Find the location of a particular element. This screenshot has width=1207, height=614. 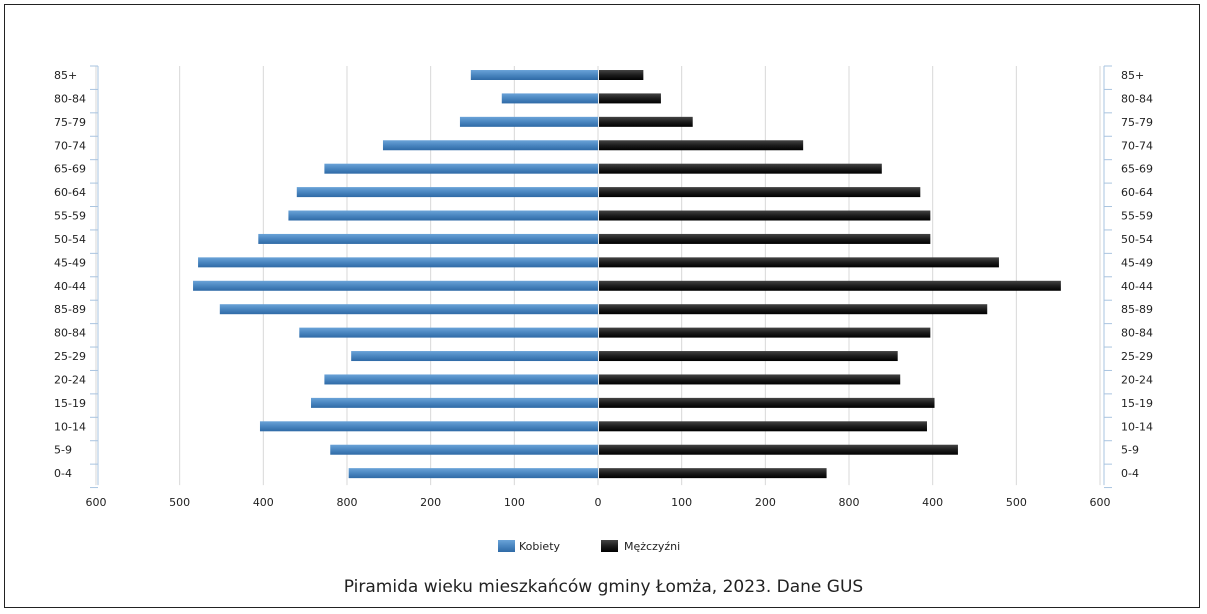

y-tick-label-left: 15-19 is located at coordinates (70, 403).